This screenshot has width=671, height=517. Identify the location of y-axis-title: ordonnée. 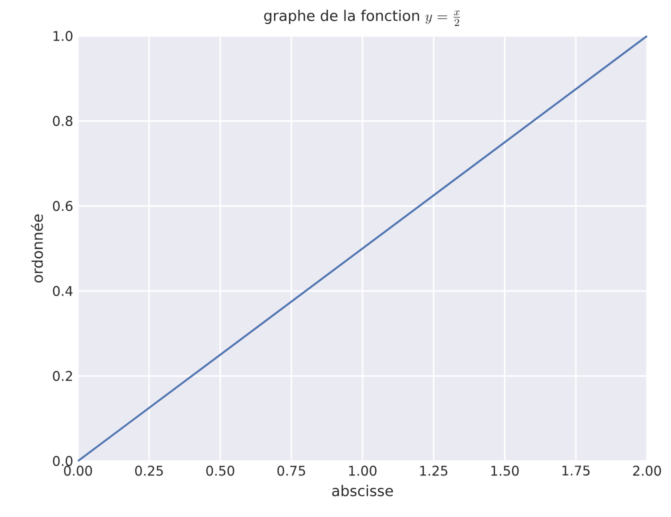
(37, 248).